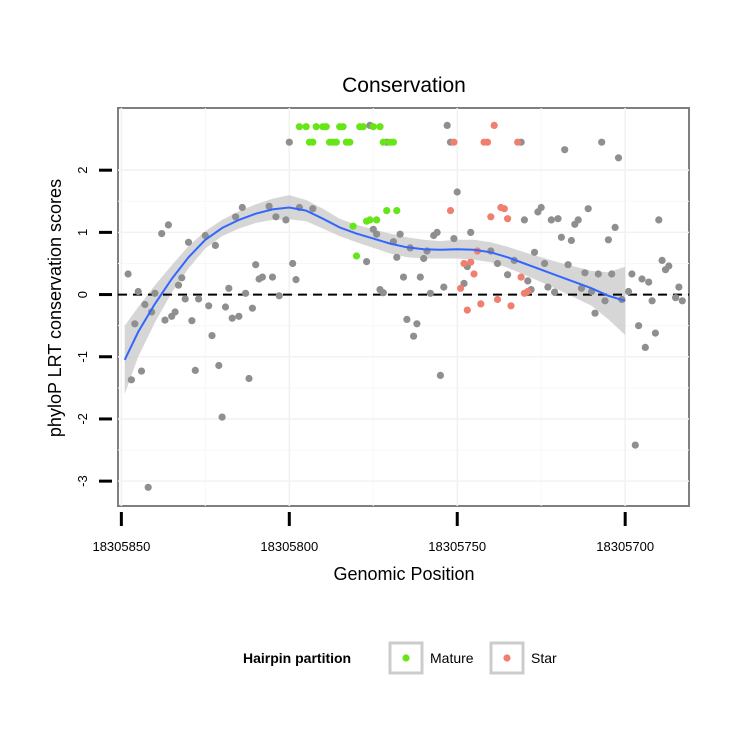 The image size is (750, 750). What do you see at coordinates (373, 533) in the screenshot?
I see `x-axis: 18305850 18305800 18305750 18305700` at bounding box center [373, 533].